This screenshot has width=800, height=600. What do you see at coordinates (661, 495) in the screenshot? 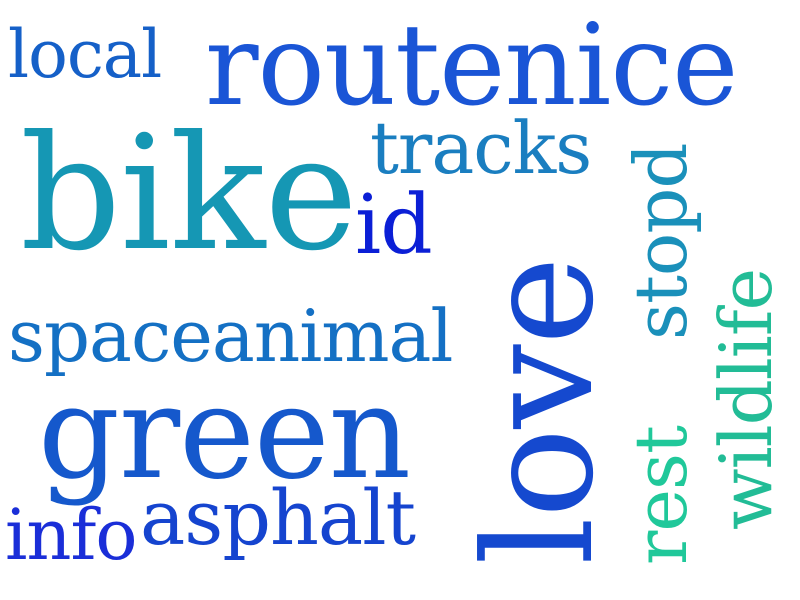
I see `word-rest: rest` at bounding box center [661, 495].